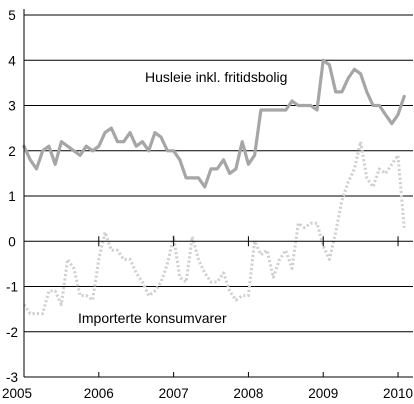 This screenshot has width=414, height=404. I want to click on y-tick-label: 3, so click(12, 106).